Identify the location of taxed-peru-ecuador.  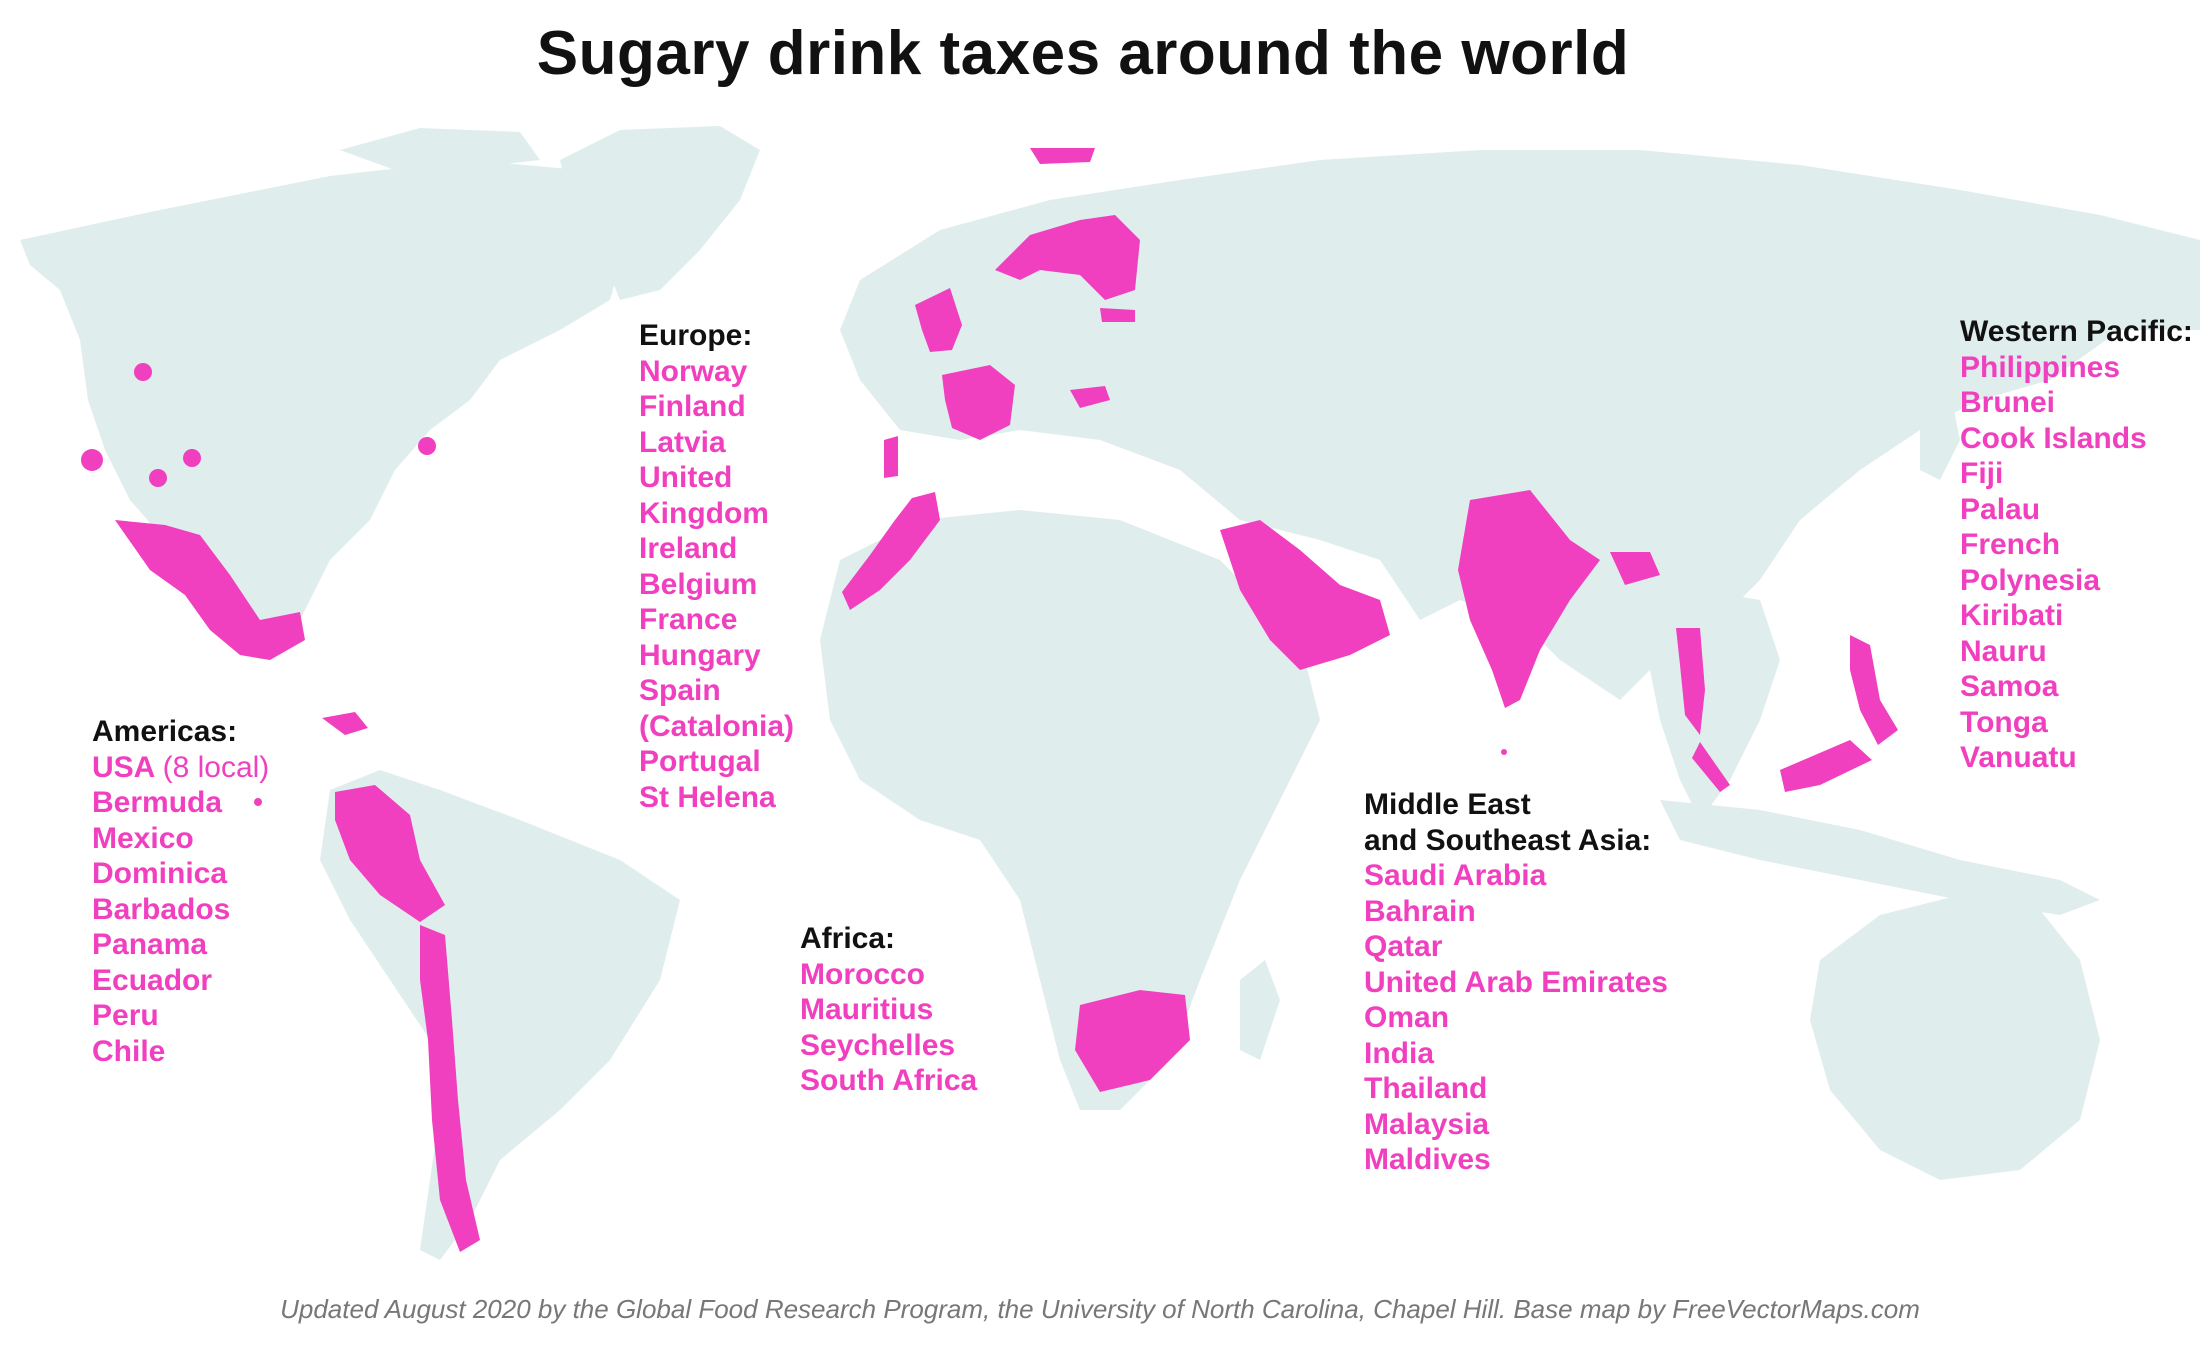
(390, 853).